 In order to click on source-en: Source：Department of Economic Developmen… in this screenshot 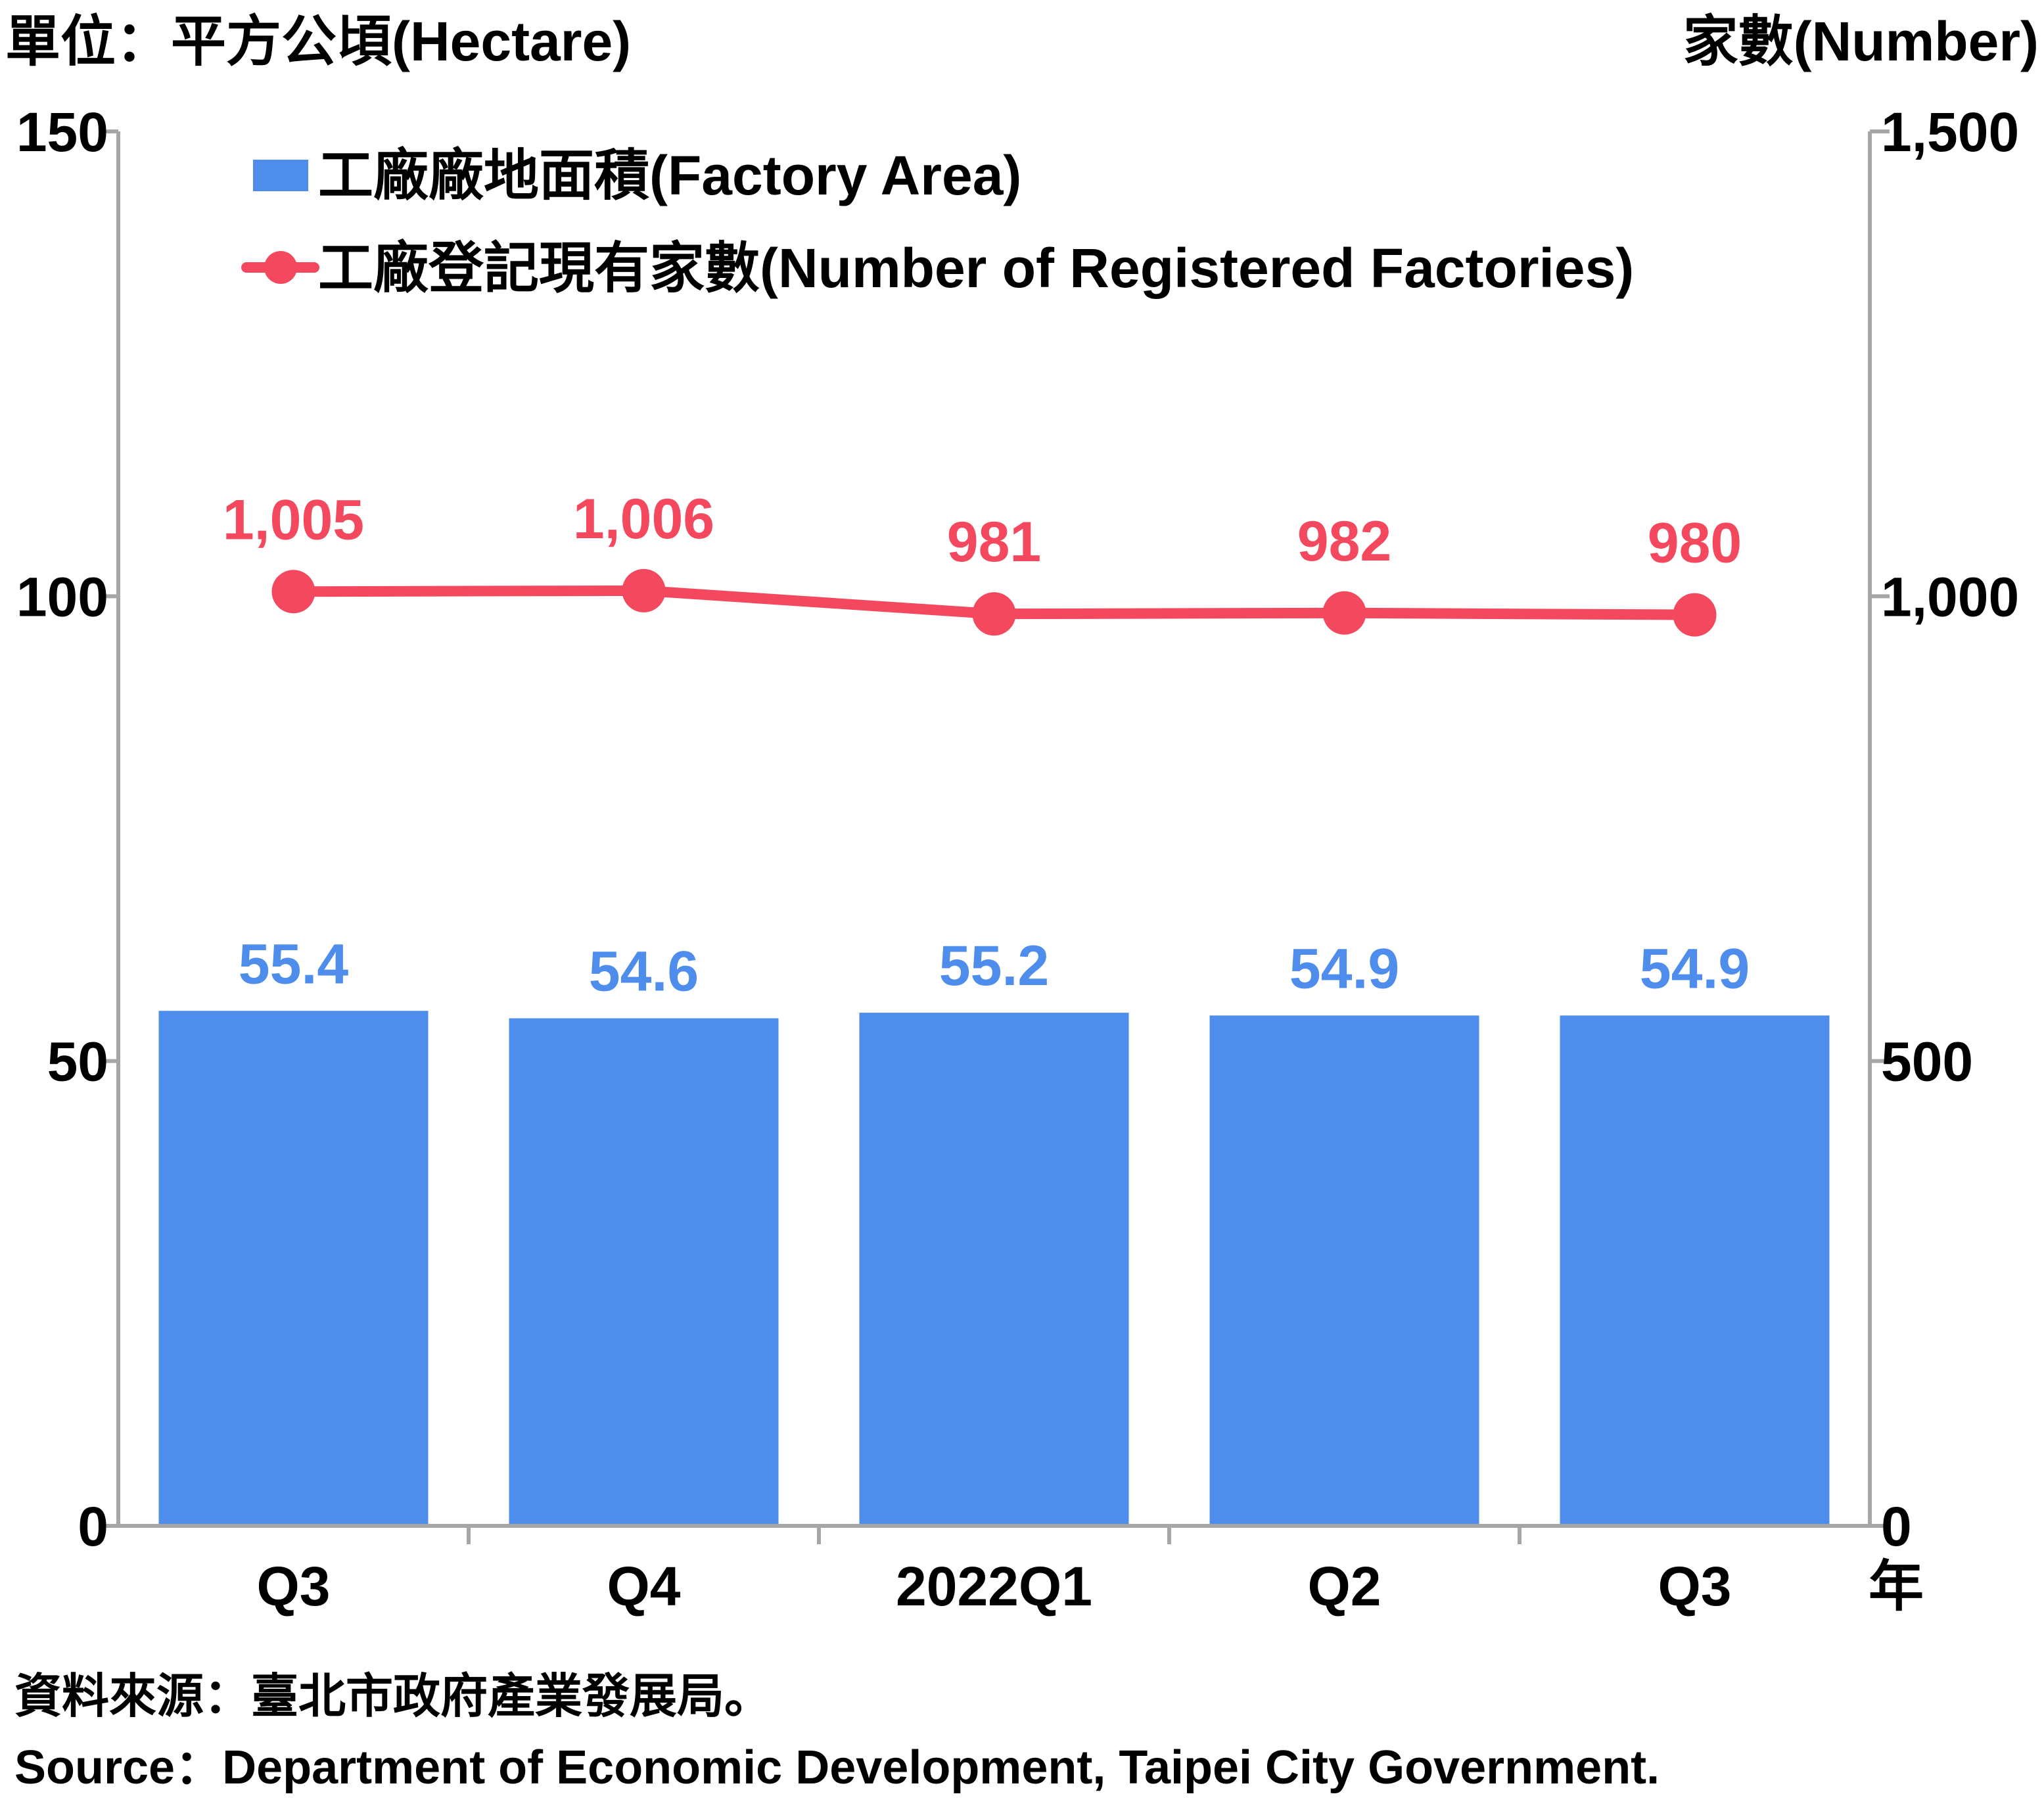, I will do `click(837, 1767)`.